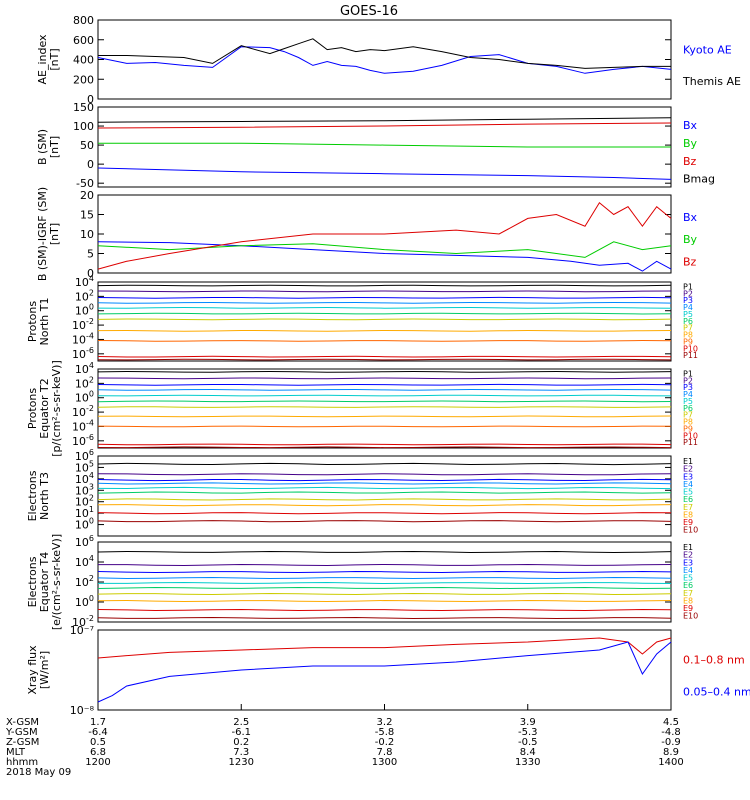 This screenshot has width=750, height=800. I want to click on x-tick-label: 8.9, so click(671, 752).